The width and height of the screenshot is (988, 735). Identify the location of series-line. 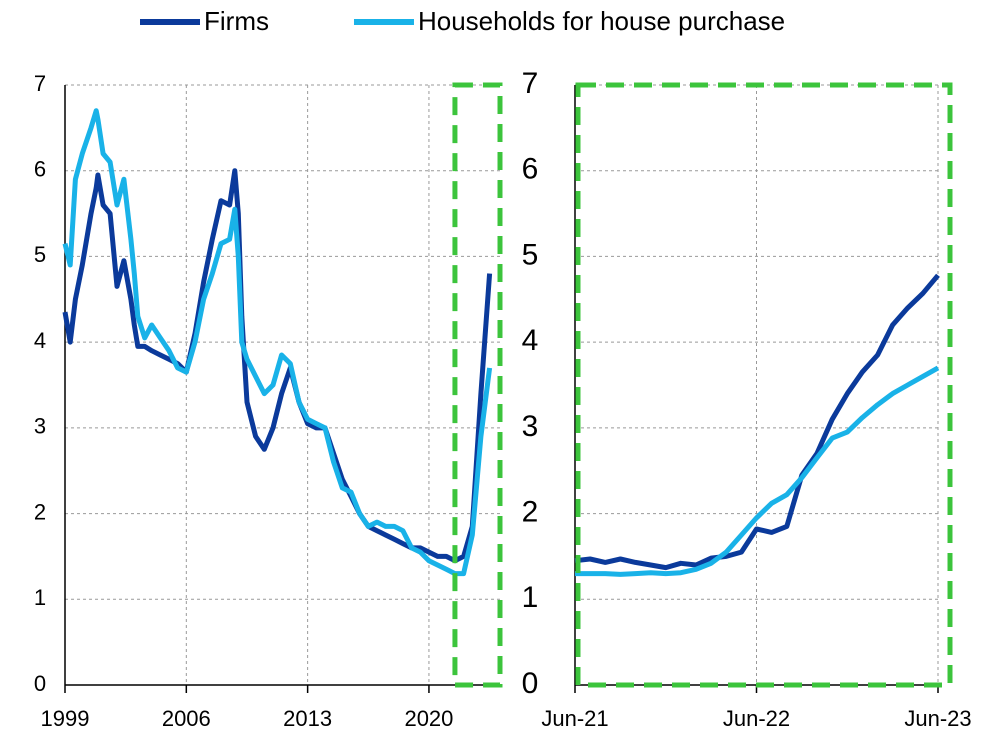
(757, 471).